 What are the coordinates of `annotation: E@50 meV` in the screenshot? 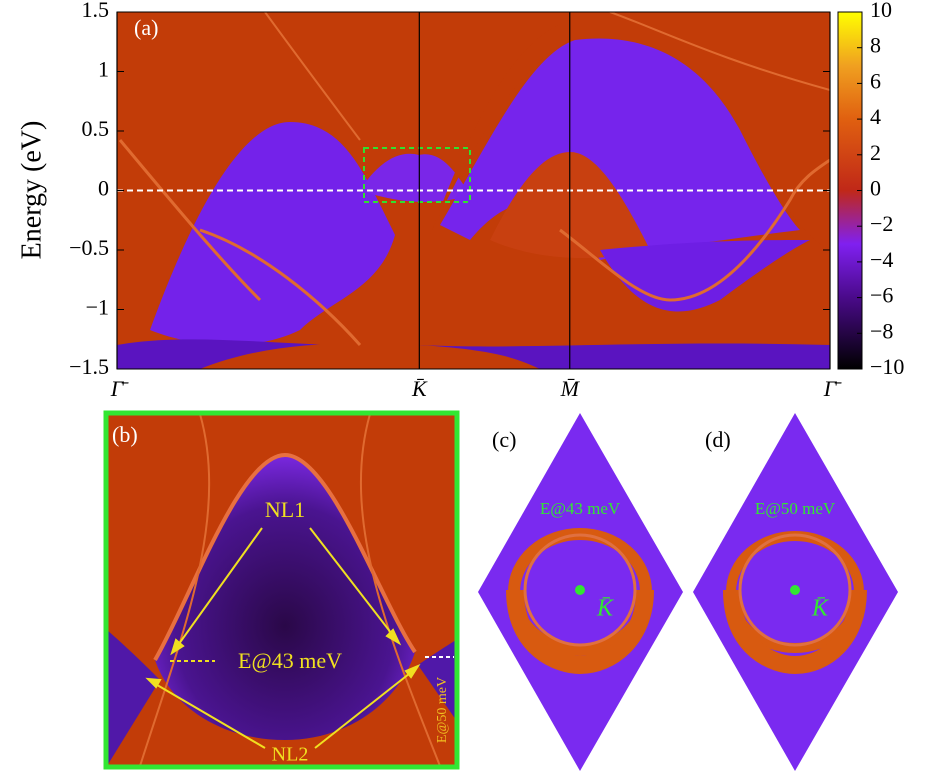 It's located at (442, 710).